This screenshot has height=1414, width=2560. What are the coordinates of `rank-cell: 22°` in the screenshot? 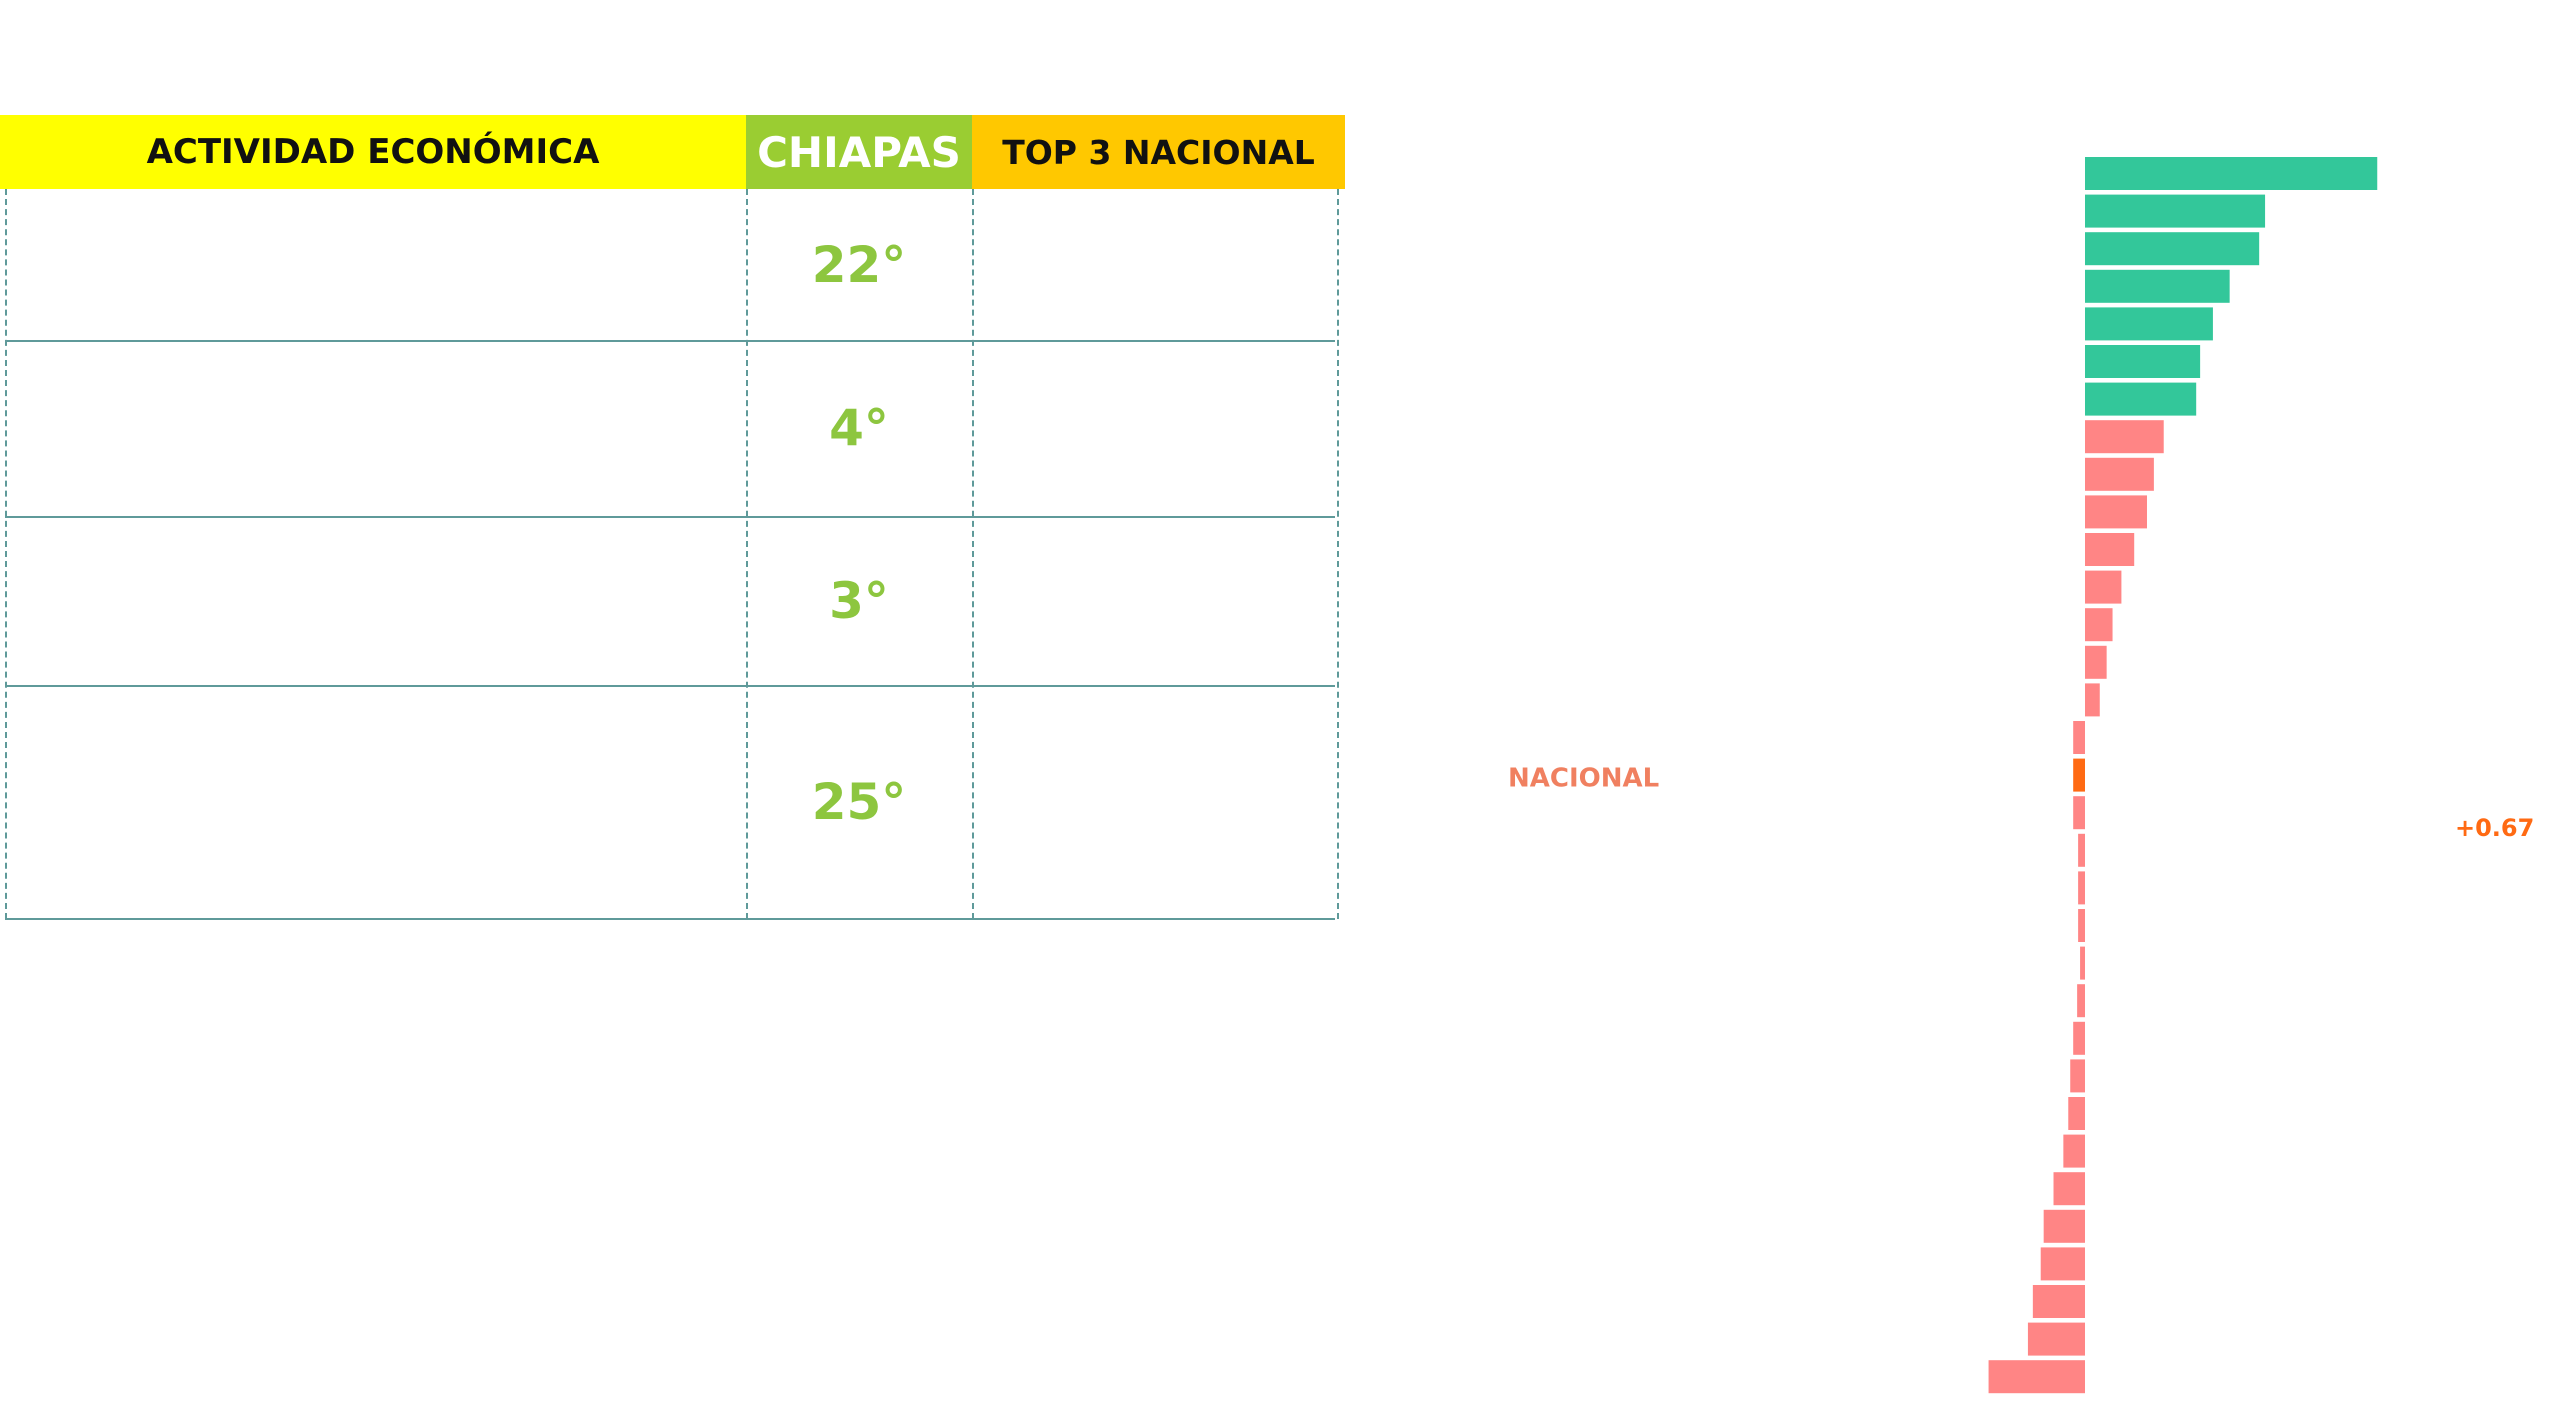 It's located at (859, 264).